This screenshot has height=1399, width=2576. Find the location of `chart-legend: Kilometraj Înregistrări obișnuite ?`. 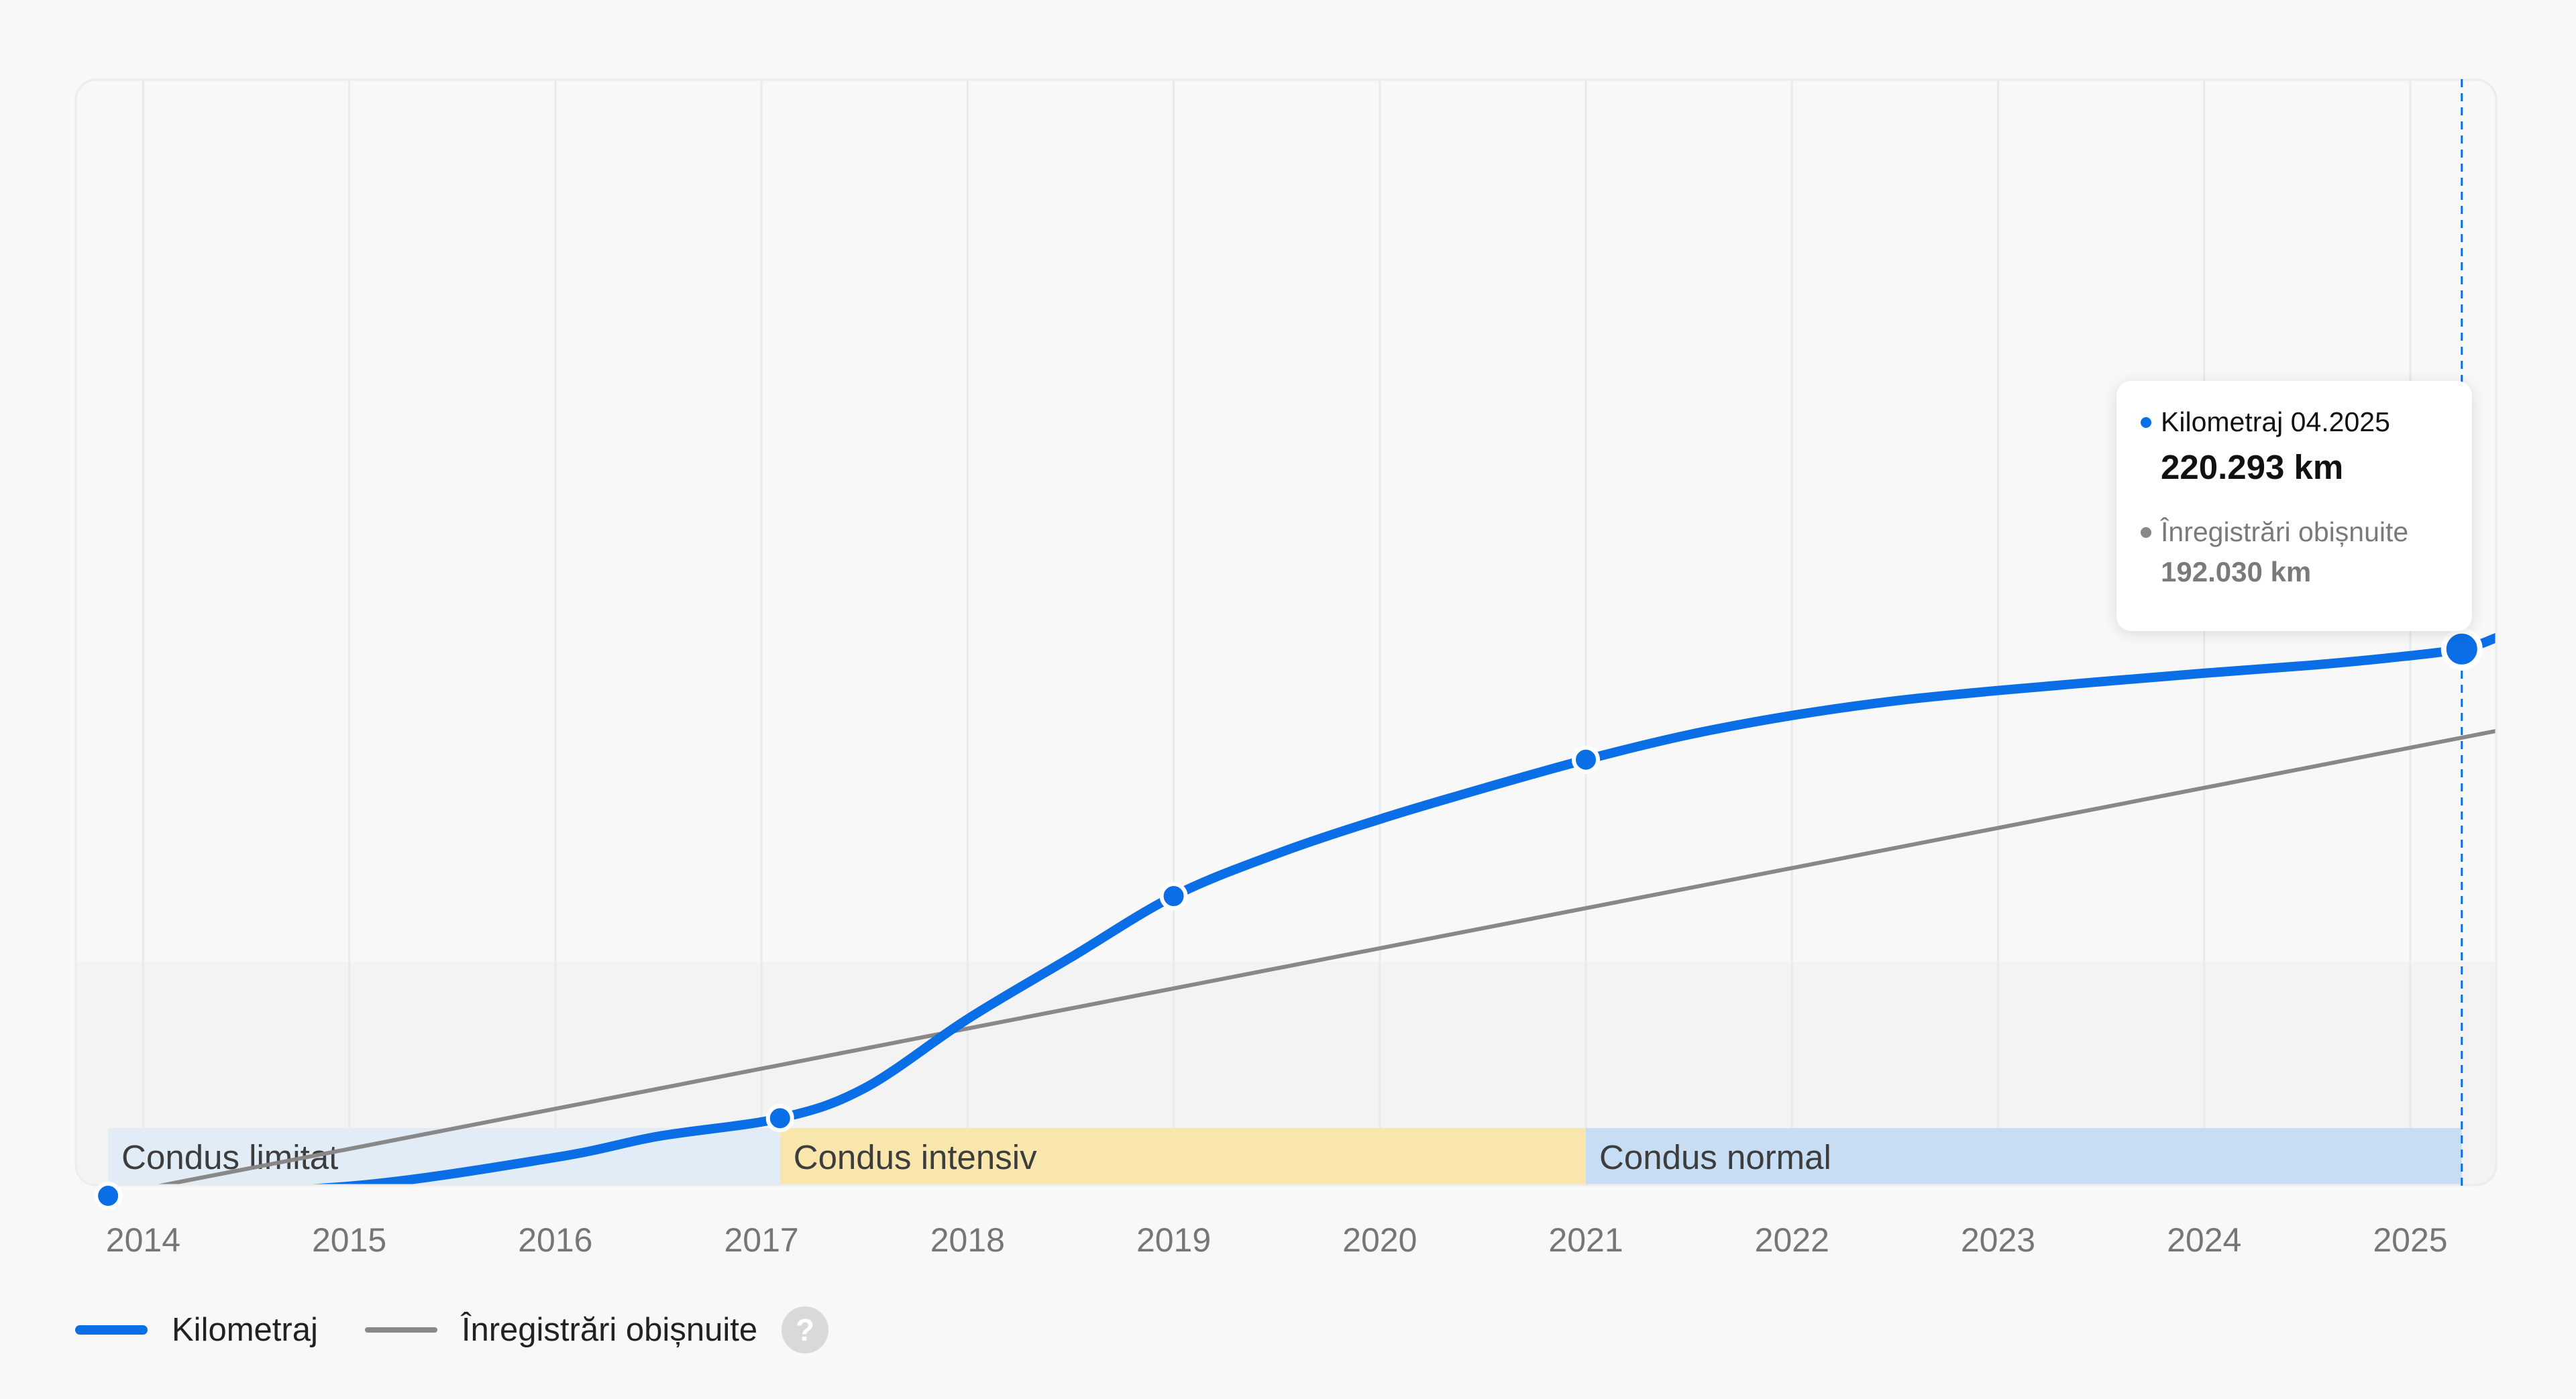

chart-legend: Kilometraj Înregistrări obișnuite ? is located at coordinates (452, 1330).